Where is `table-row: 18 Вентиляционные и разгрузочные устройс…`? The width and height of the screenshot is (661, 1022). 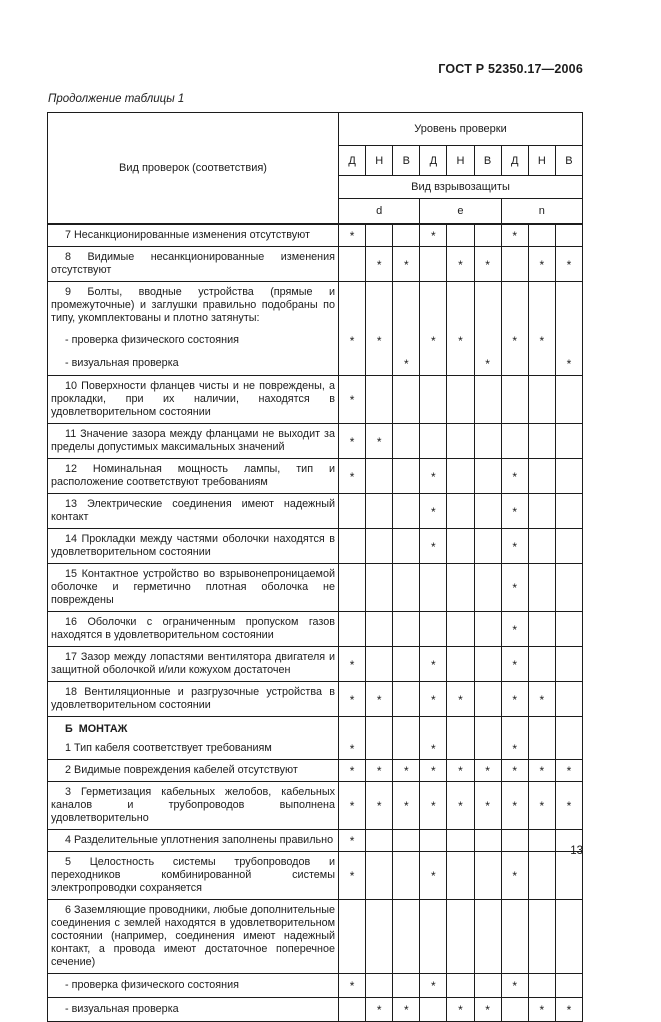 table-row: 18 Вентиляционные и разгрузочные устройс… is located at coordinates (315, 699).